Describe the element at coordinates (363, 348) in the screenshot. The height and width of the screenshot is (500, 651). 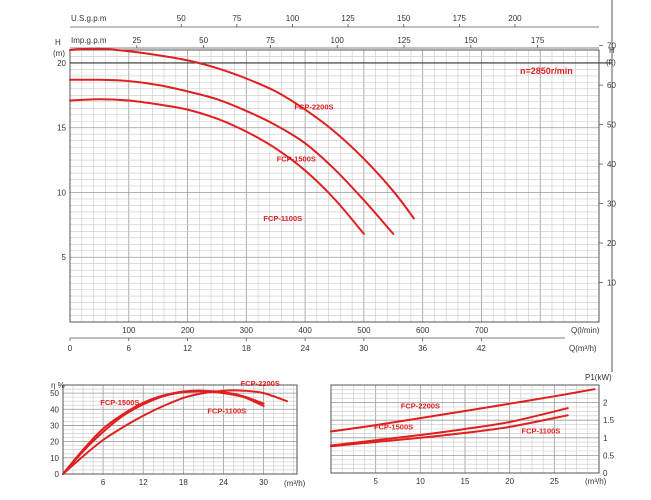
I see `flow-tick-label-m3h: 30` at that location.